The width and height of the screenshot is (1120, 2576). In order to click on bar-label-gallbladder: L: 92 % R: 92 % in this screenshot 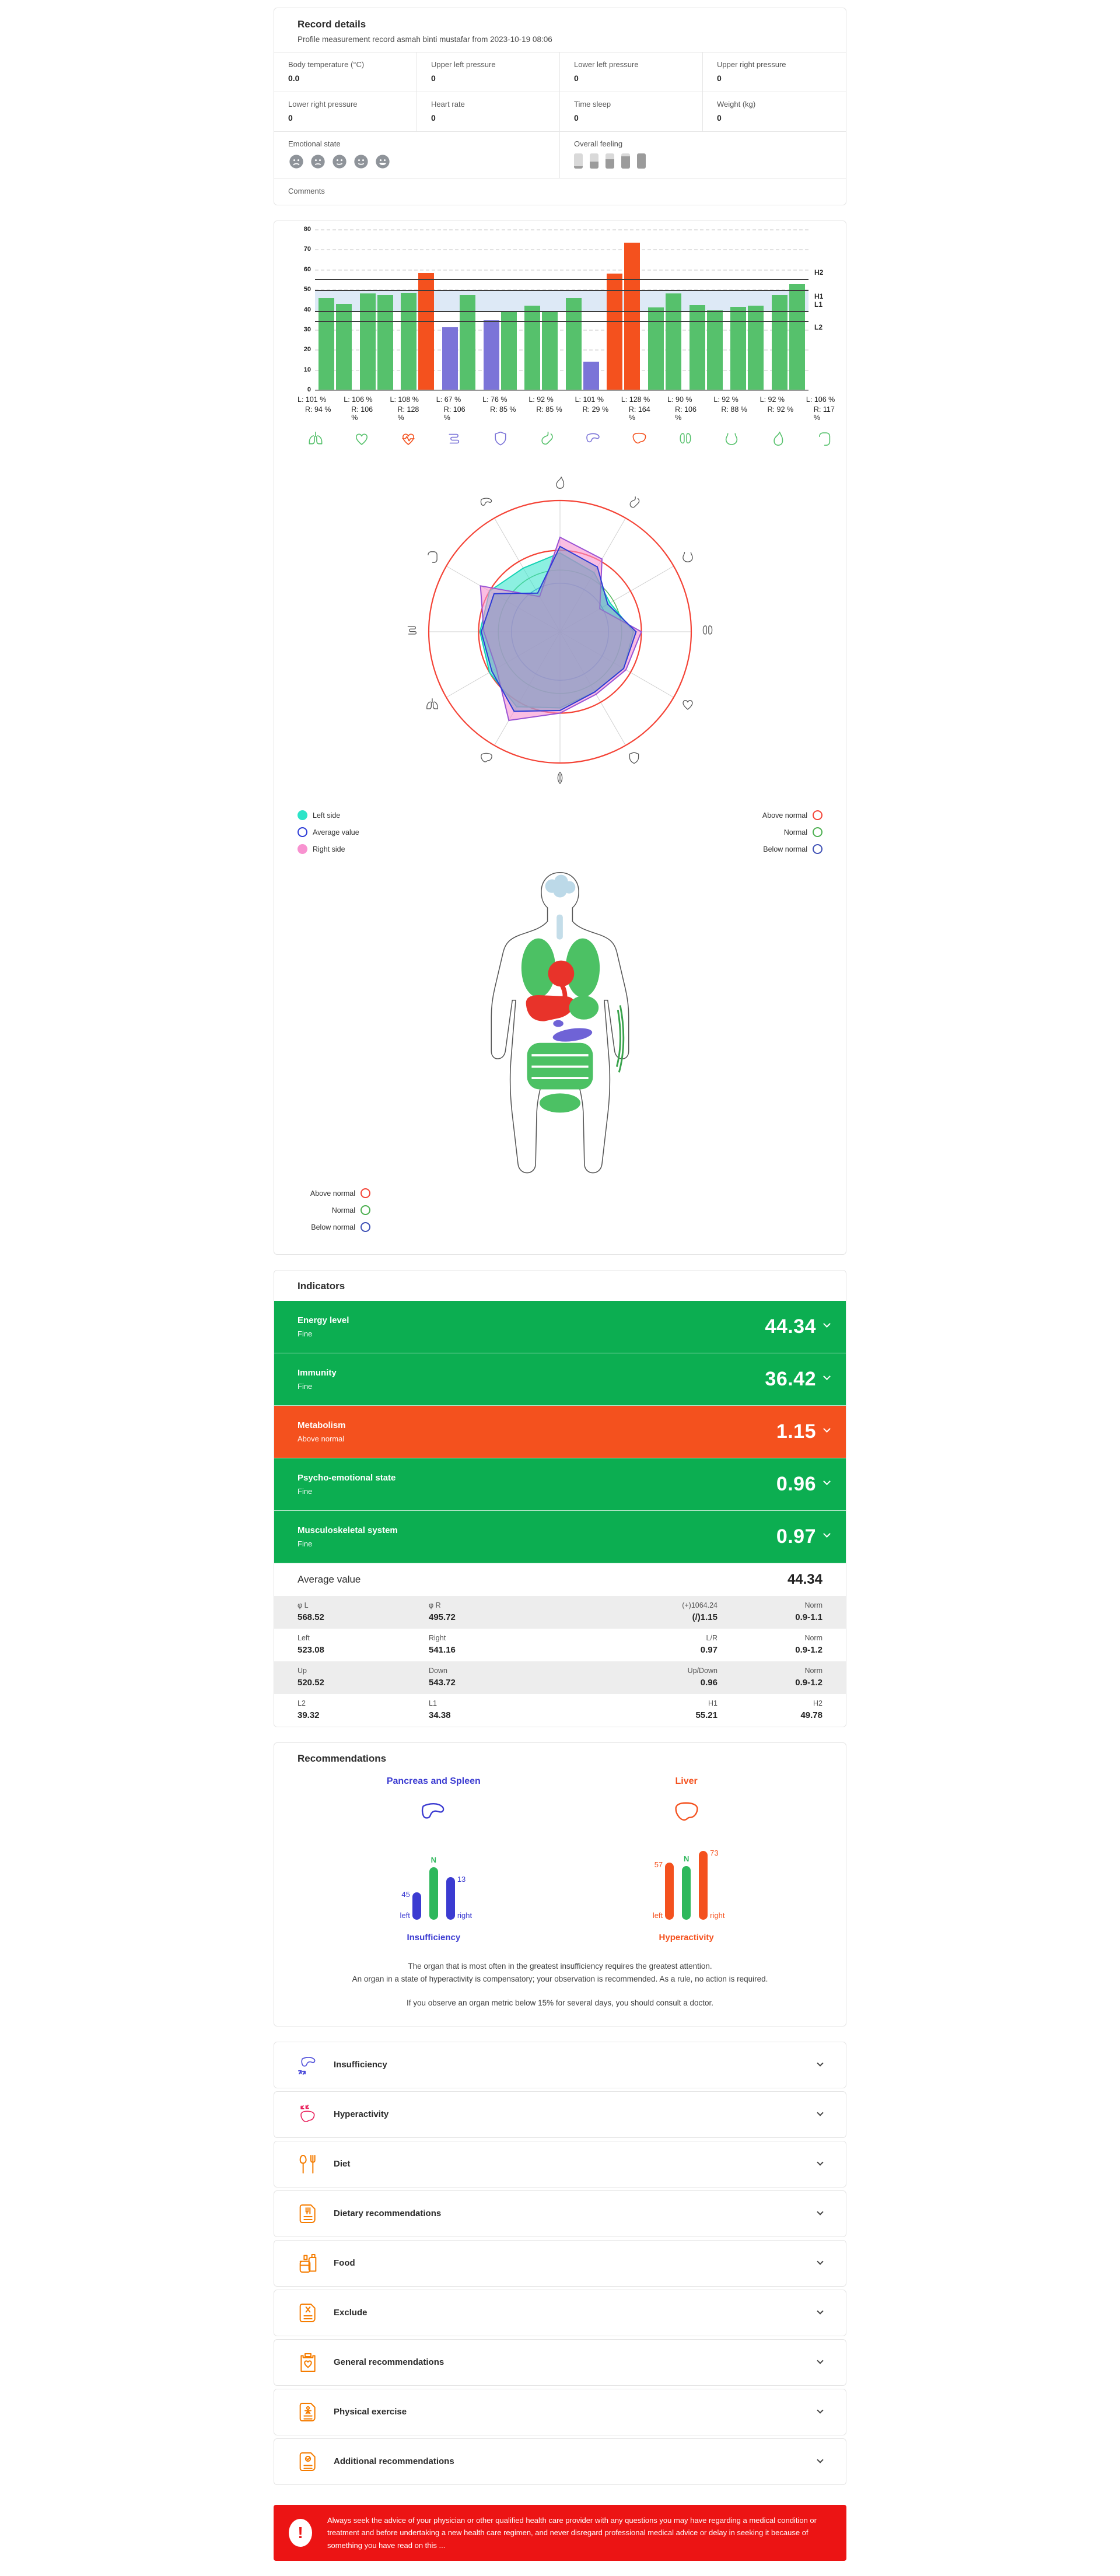, I will do `click(777, 405)`.